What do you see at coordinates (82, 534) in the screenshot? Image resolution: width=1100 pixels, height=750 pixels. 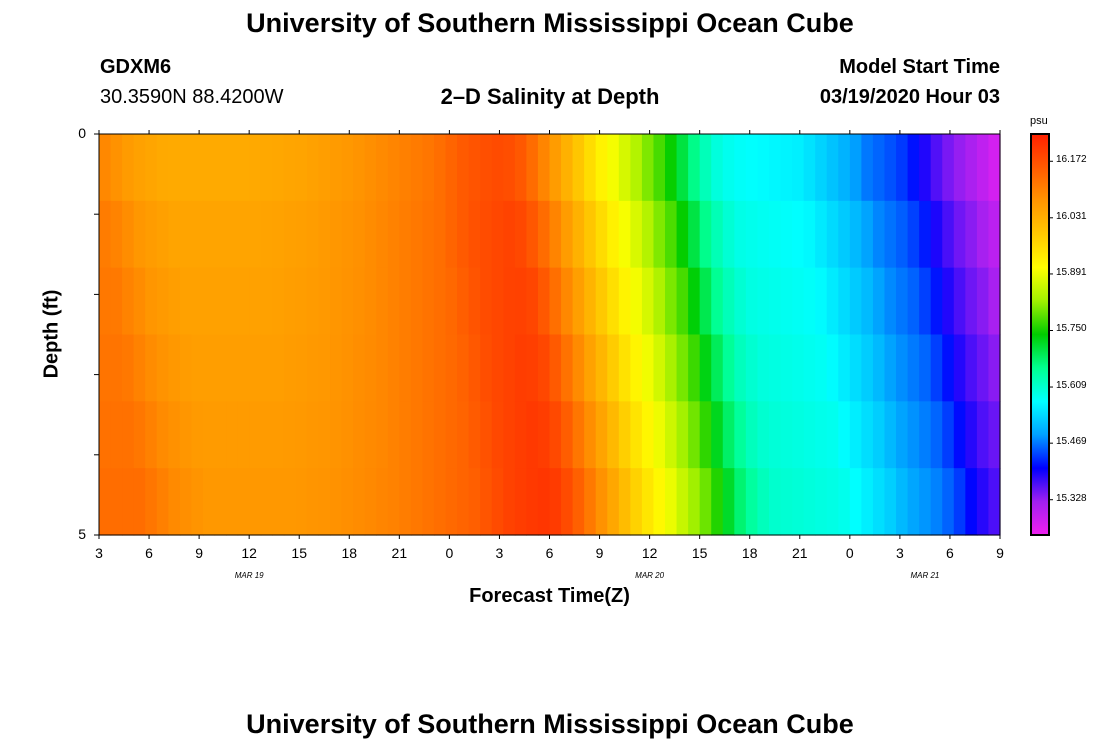 I see `y-tick-label: 5` at bounding box center [82, 534].